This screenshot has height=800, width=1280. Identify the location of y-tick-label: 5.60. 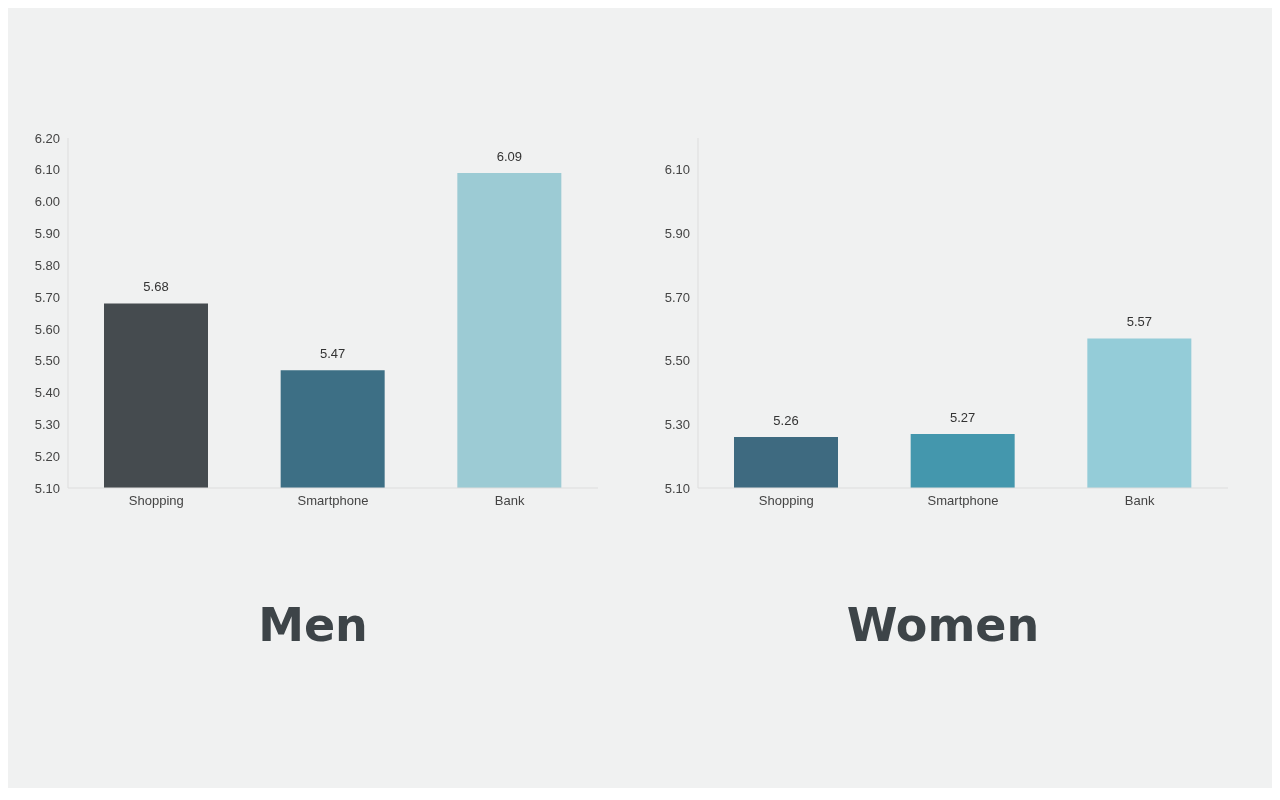
(47, 329).